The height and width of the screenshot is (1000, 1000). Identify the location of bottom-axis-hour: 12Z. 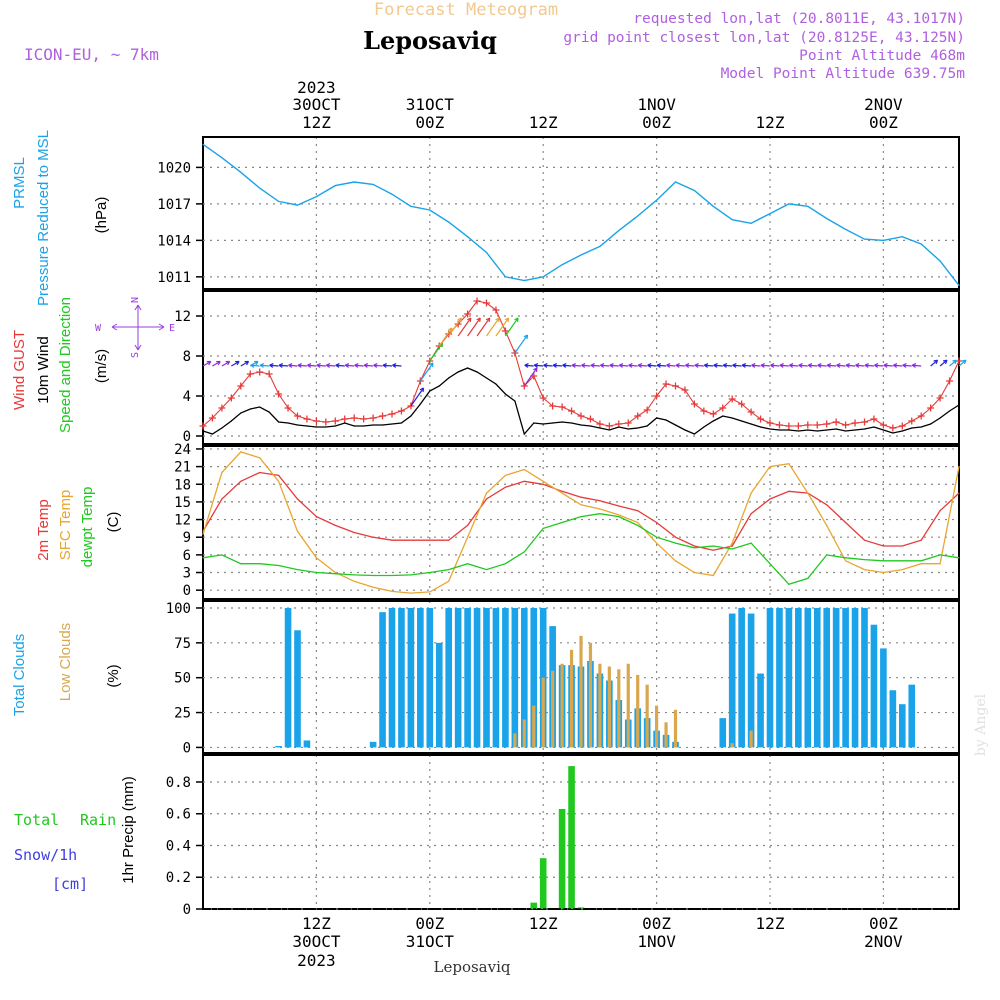
(316, 923).